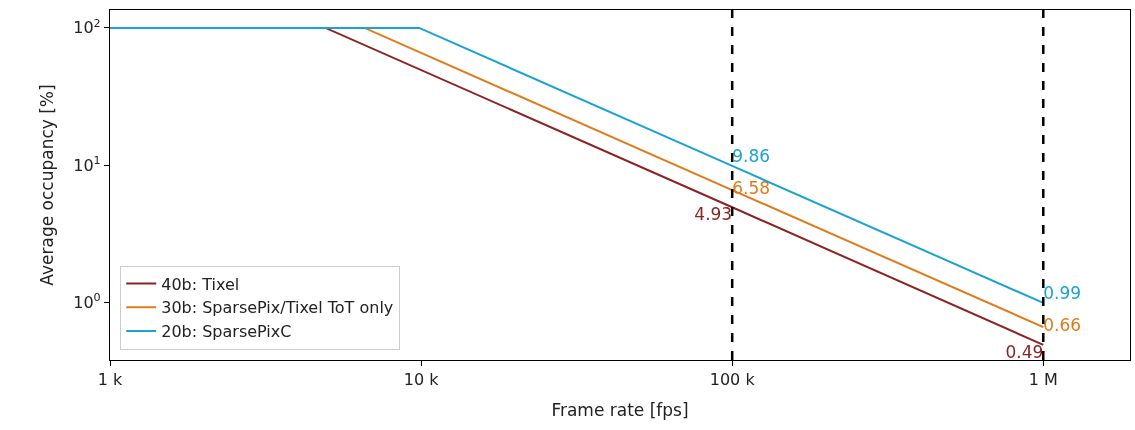 The width and height of the screenshot is (1135, 430). What do you see at coordinates (46, 185) in the screenshot?
I see `y-axis-title: Average occupancy [%]` at bounding box center [46, 185].